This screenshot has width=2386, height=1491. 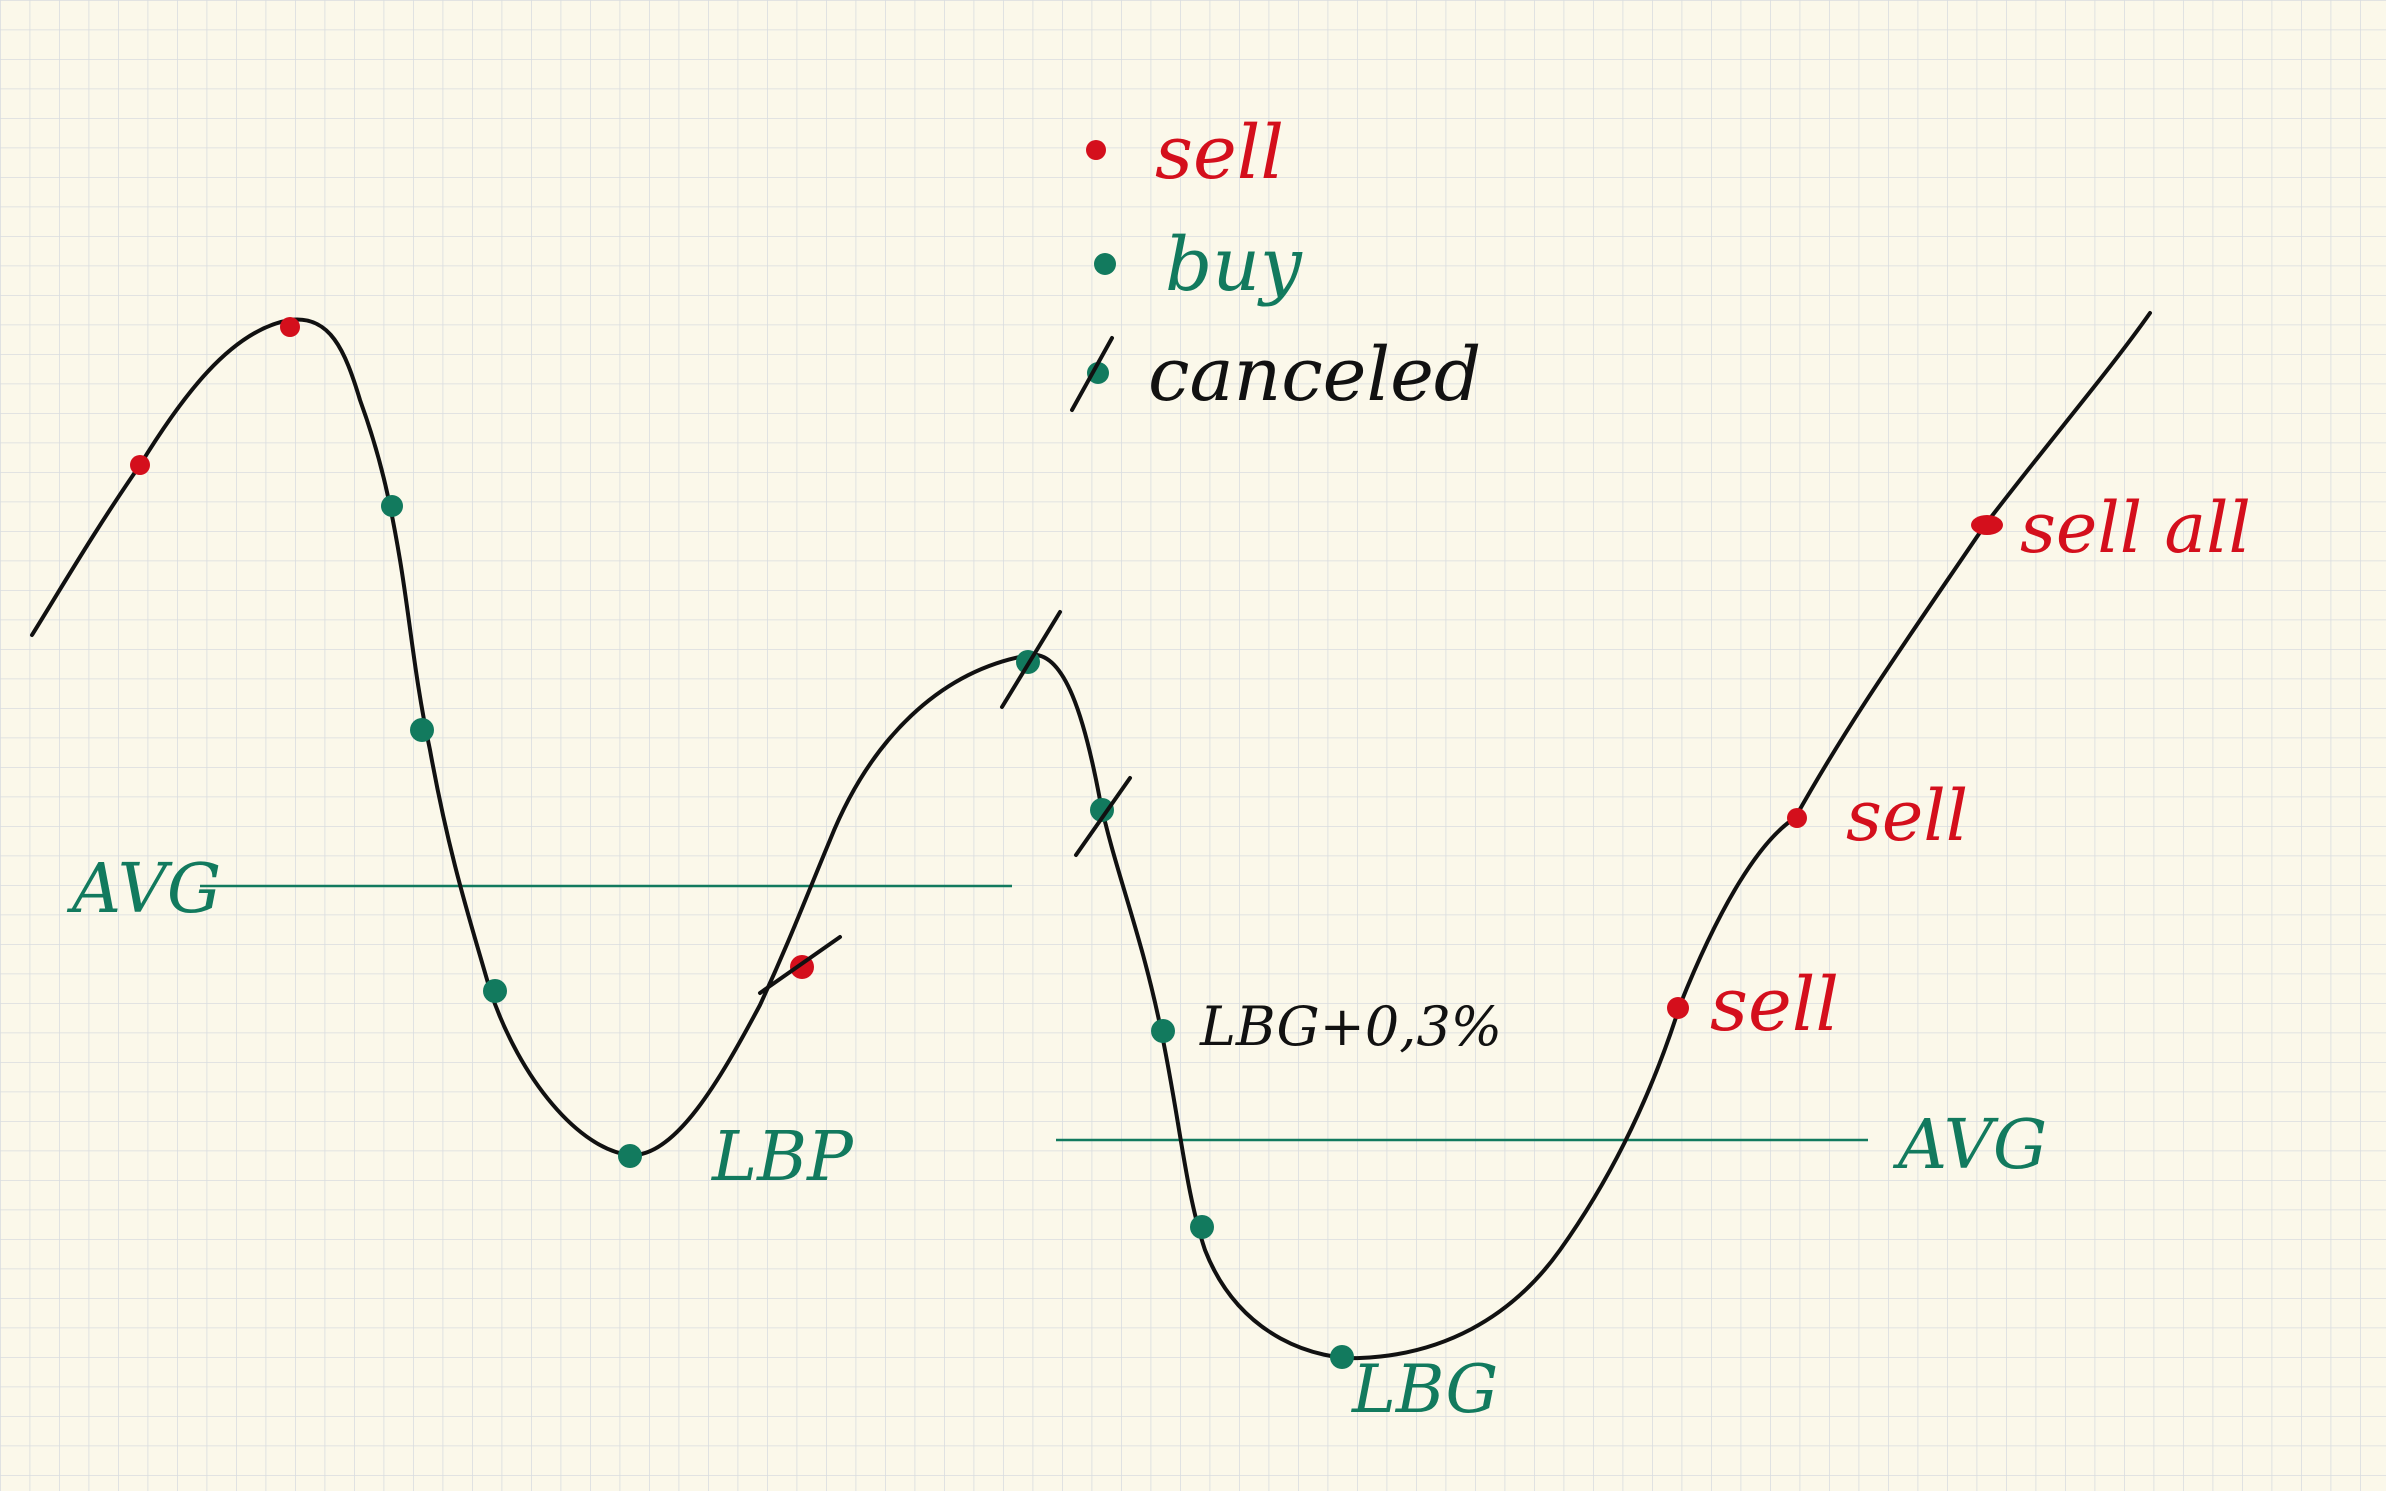 What do you see at coordinates (1096, 150) in the screenshot?
I see `legend-sell-dot` at bounding box center [1096, 150].